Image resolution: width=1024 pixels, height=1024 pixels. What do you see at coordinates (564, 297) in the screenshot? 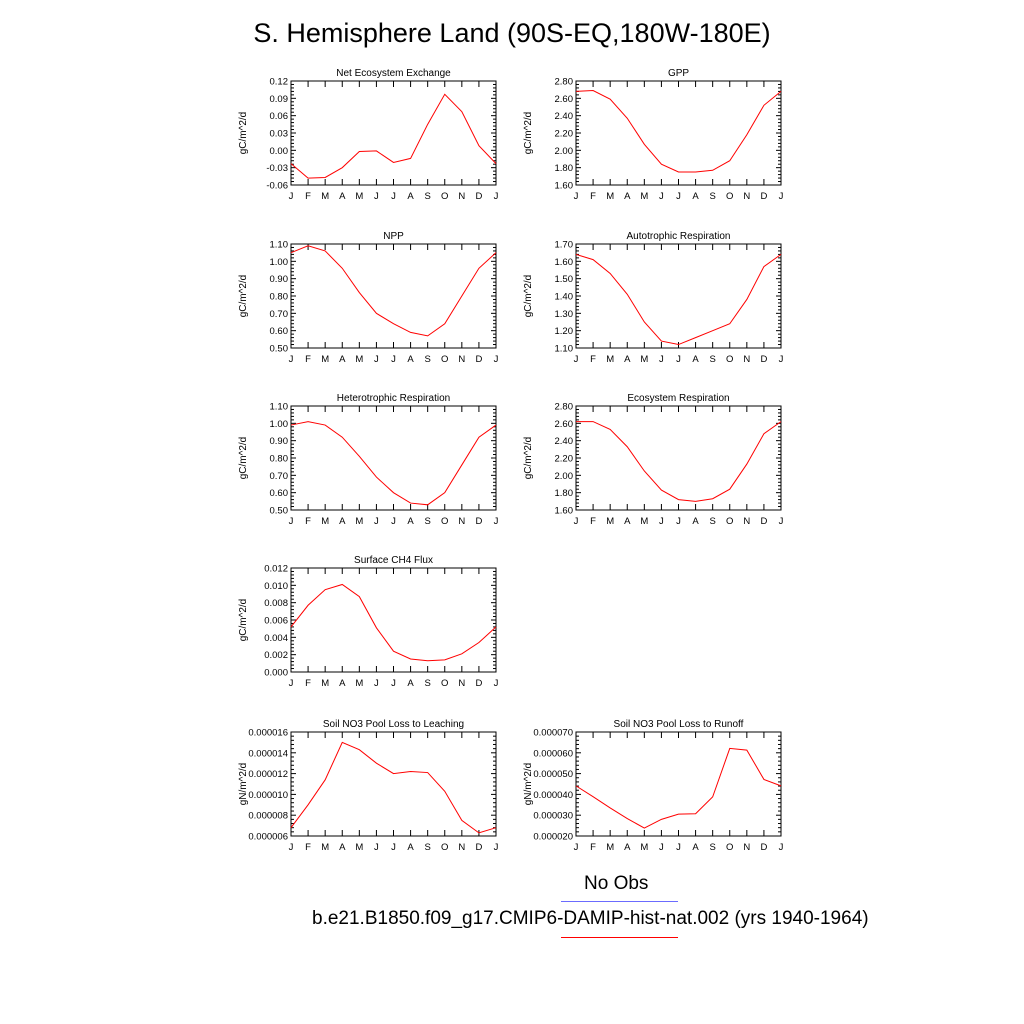
I see `y-tick-label: 1.40` at bounding box center [564, 297].